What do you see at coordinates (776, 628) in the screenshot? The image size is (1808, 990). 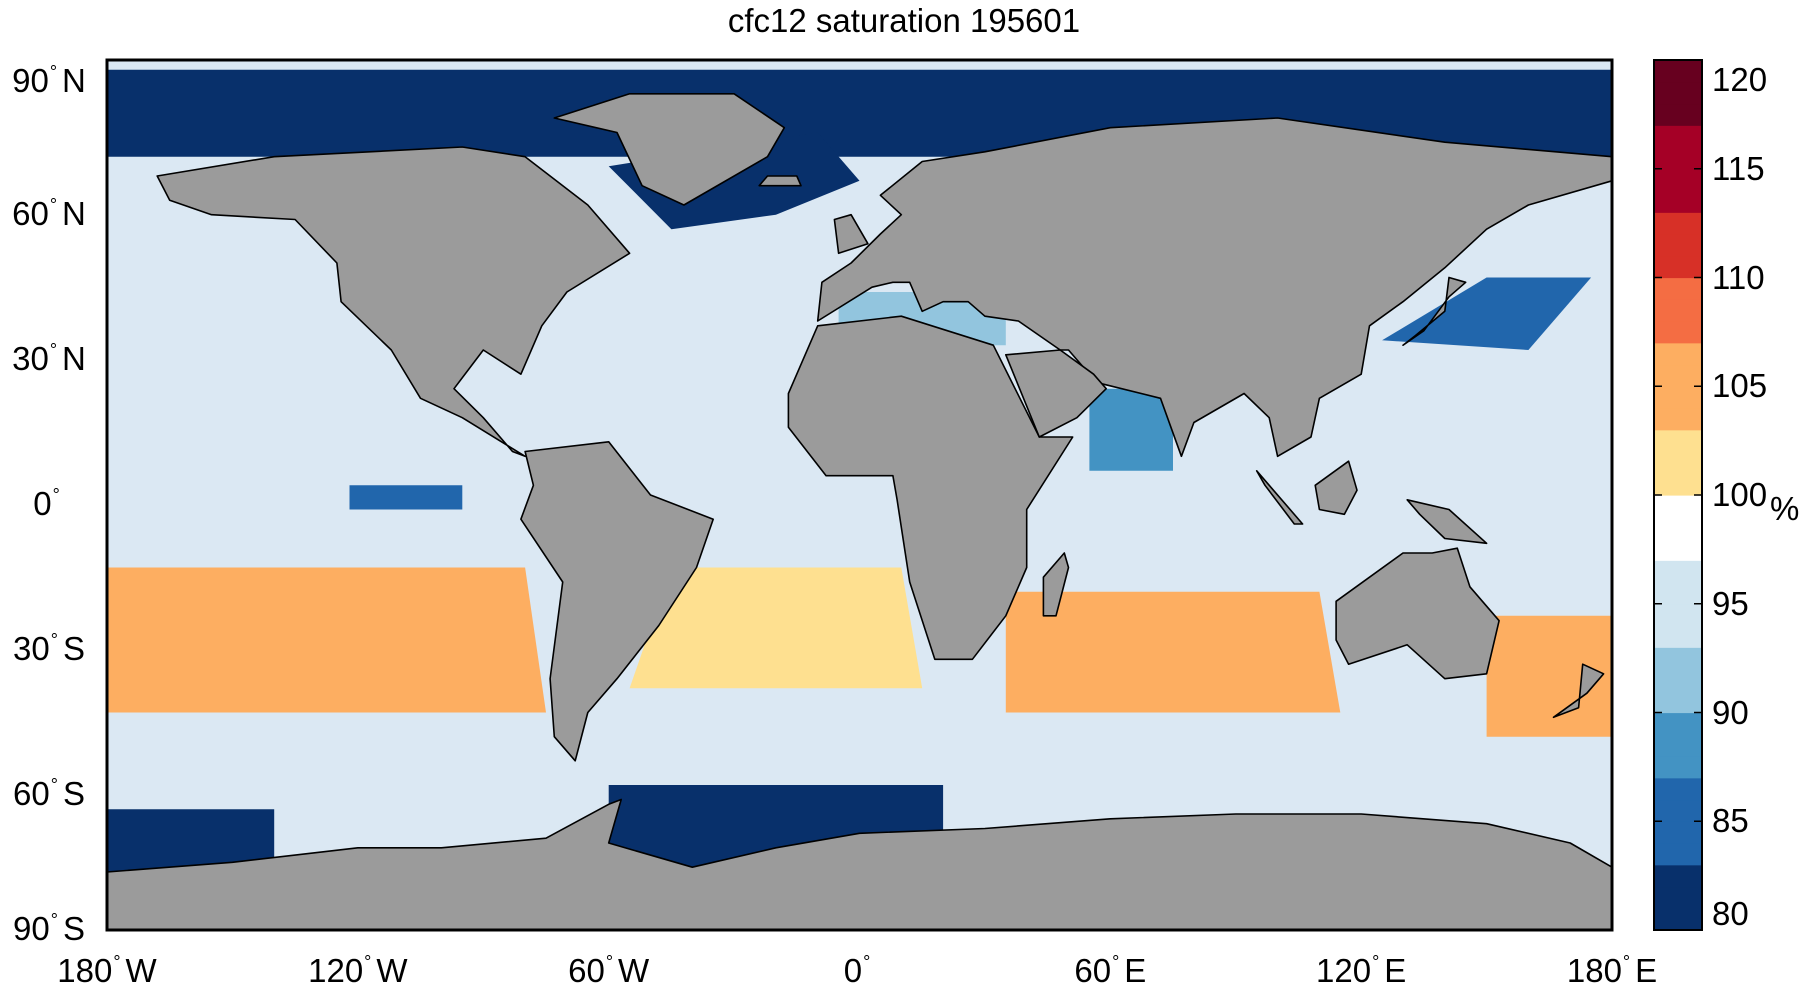 I see `saturation-region-south-atlantic-high` at bounding box center [776, 628].